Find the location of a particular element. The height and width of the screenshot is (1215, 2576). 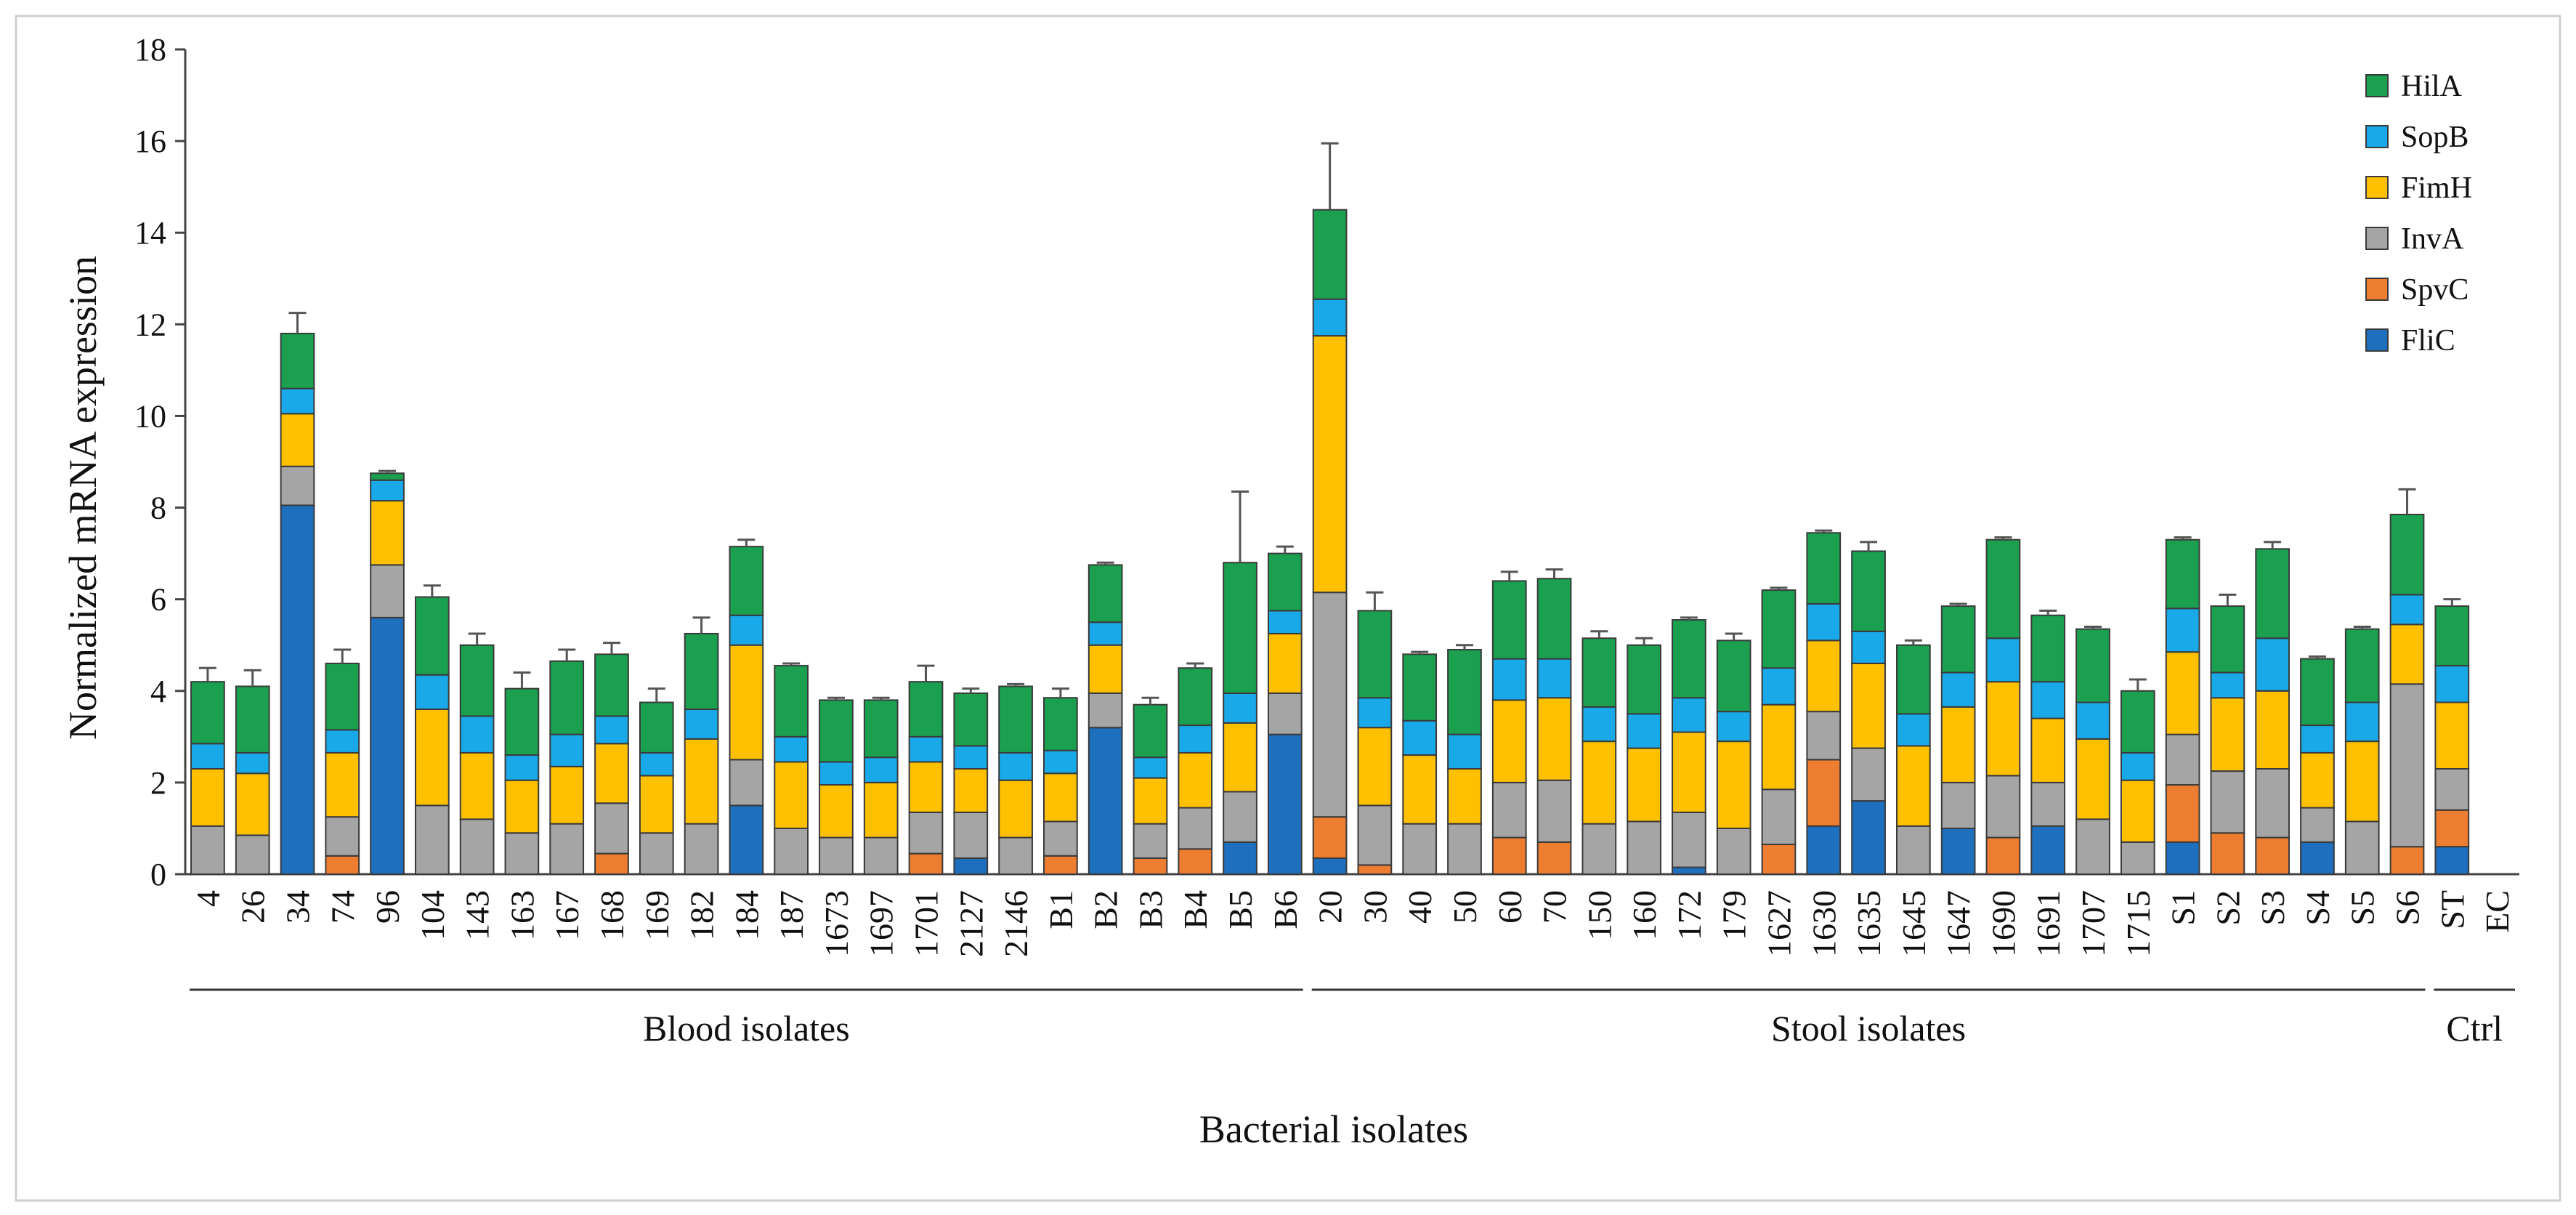

x-tick-label: 34 is located at coordinates (297, 907).